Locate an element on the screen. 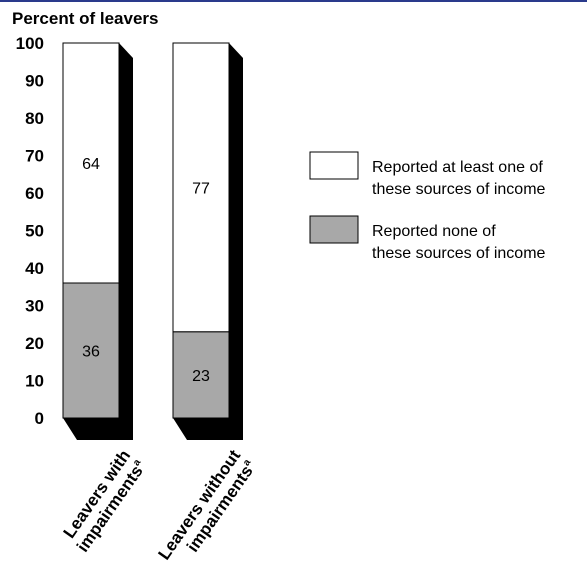 This screenshot has width=587, height=587. y-tick-label: 30 is located at coordinates (34, 306).